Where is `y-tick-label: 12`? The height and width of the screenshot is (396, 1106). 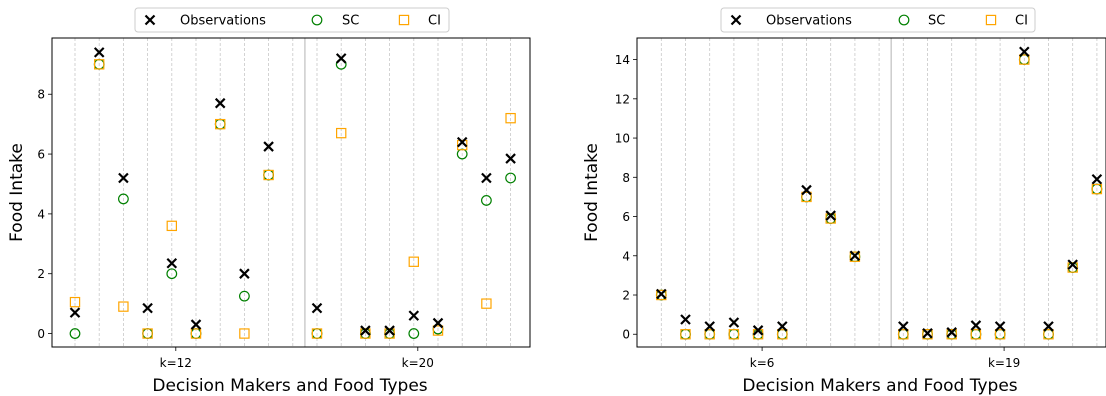 y-tick-label: 12 is located at coordinates (622, 99).